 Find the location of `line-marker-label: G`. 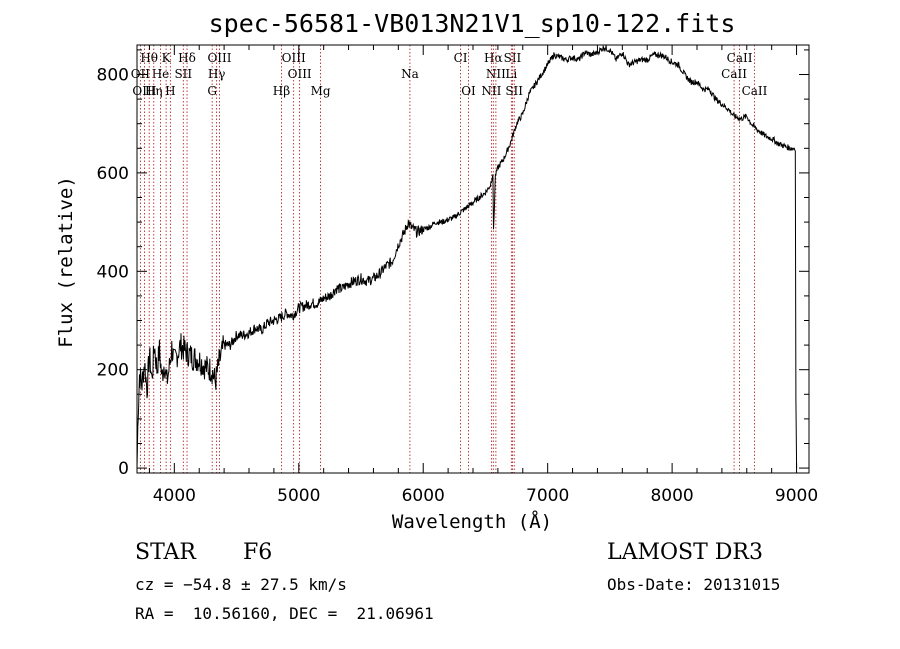

line-marker-label: G is located at coordinates (212, 91).